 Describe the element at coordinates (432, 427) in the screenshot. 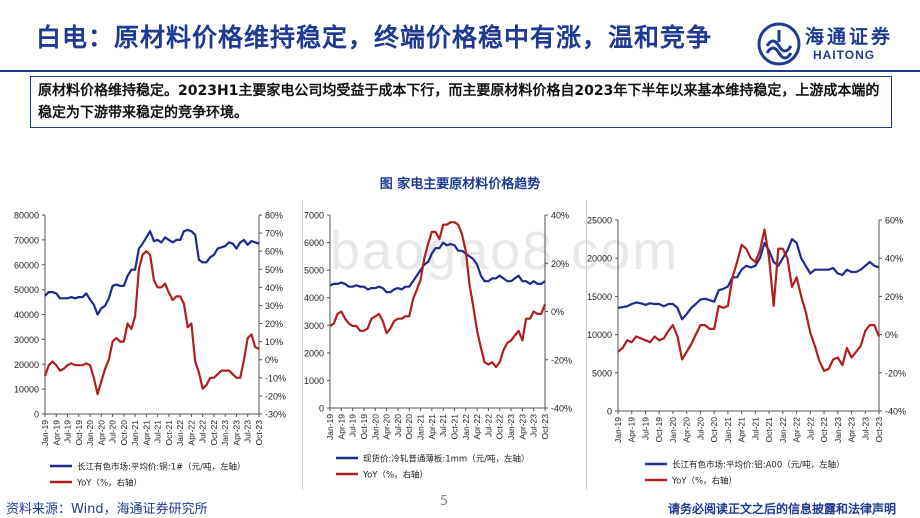

I see `steel-x-tick-label: Apr-21` at that location.